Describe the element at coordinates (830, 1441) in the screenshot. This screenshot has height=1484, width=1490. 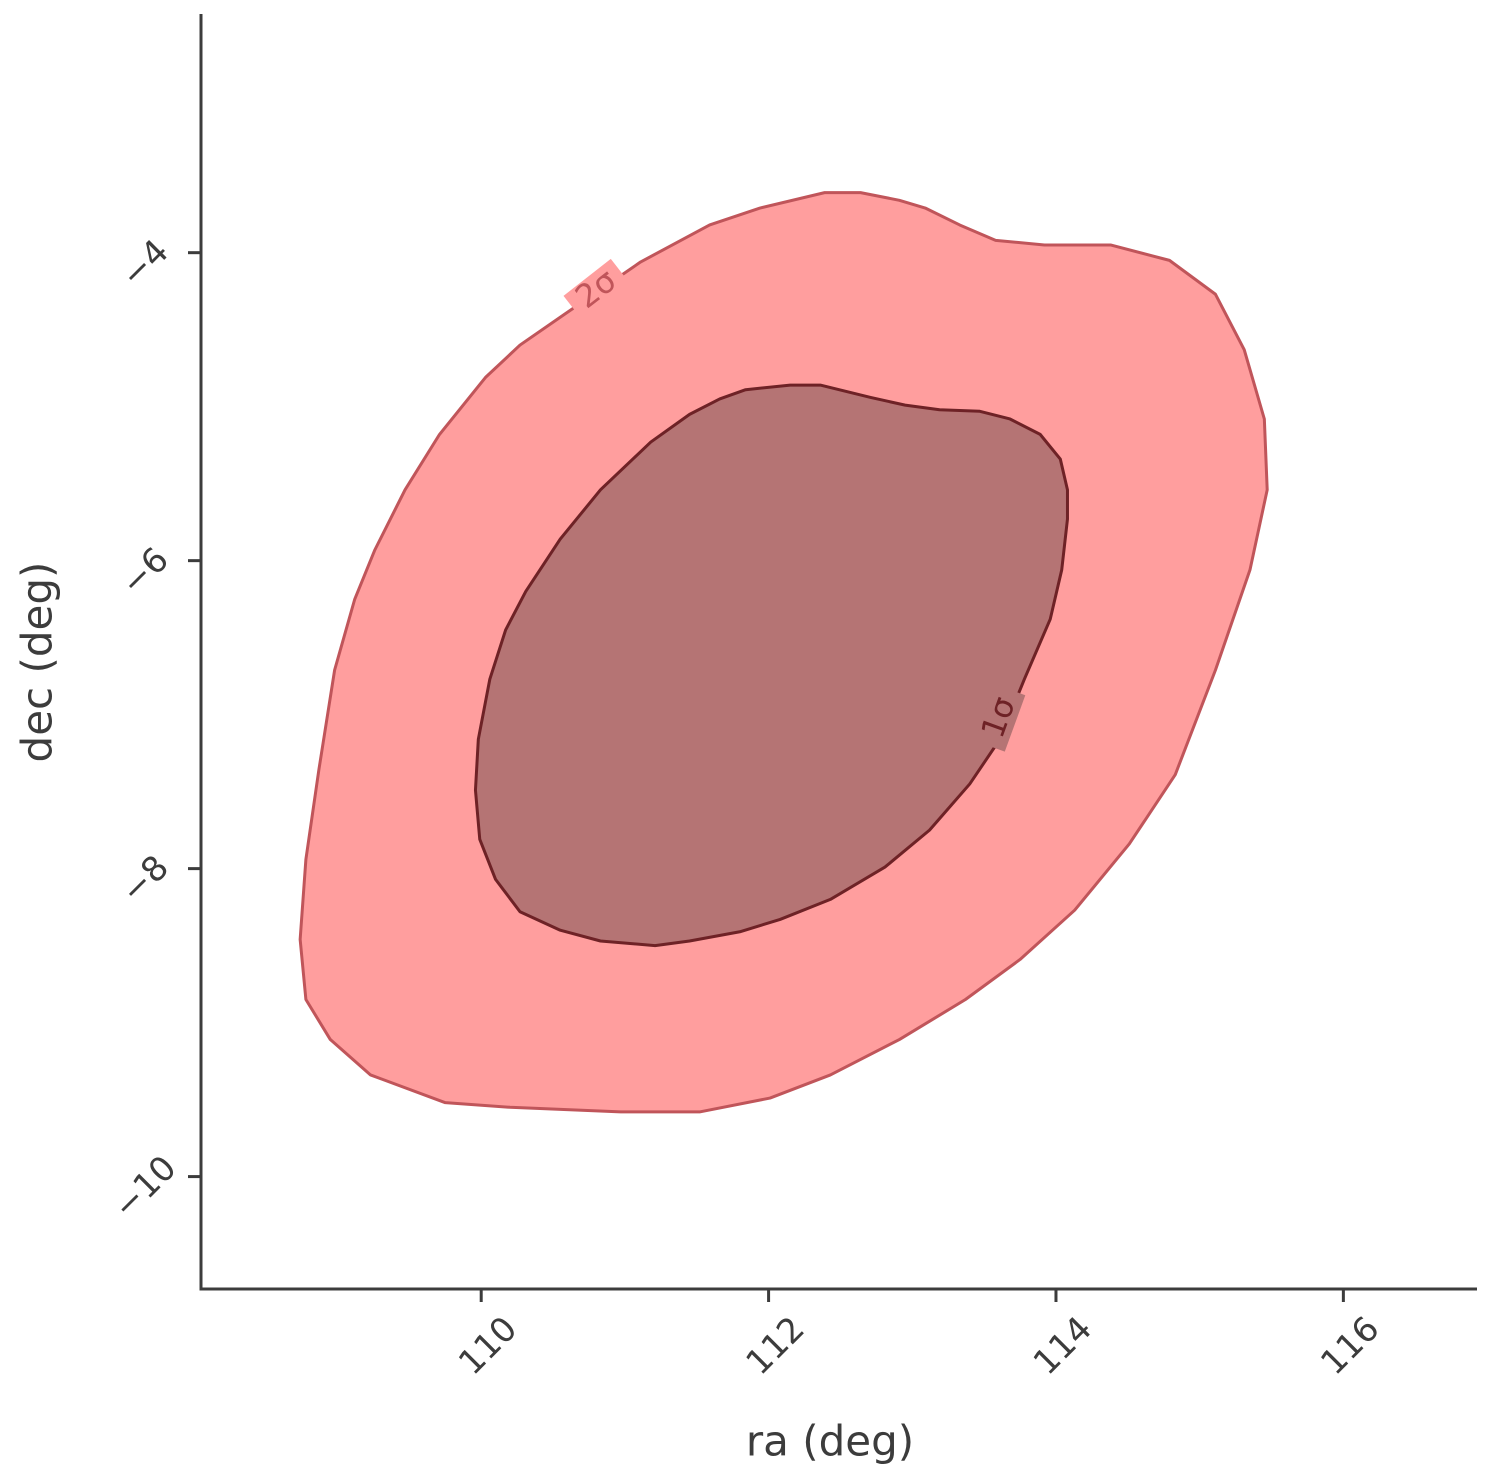
I see `x-axis-label: ra (deg)` at that location.